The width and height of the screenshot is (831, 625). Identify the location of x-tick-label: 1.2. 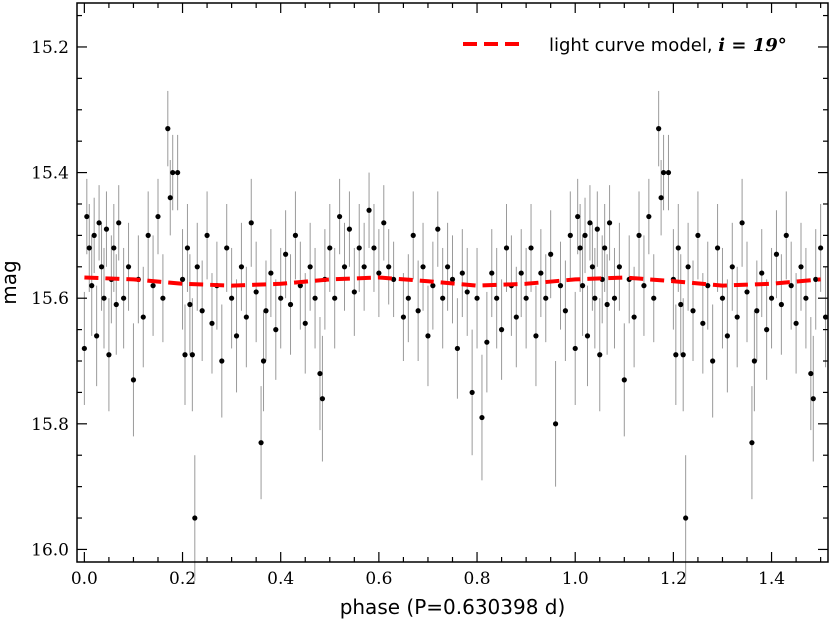
(673, 579).